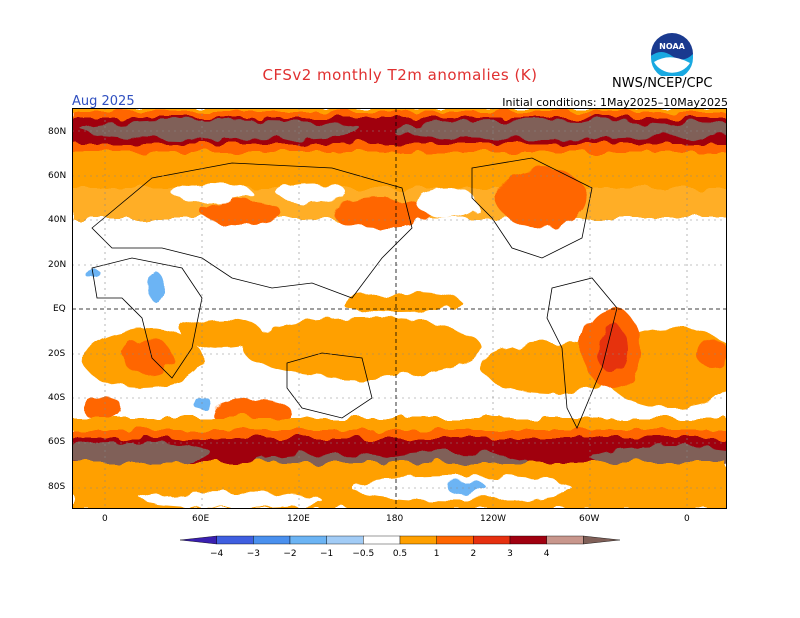 The image size is (800, 618). What do you see at coordinates (57, 265) in the screenshot?
I see `lat-label: 20N` at bounding box center [57, 265].